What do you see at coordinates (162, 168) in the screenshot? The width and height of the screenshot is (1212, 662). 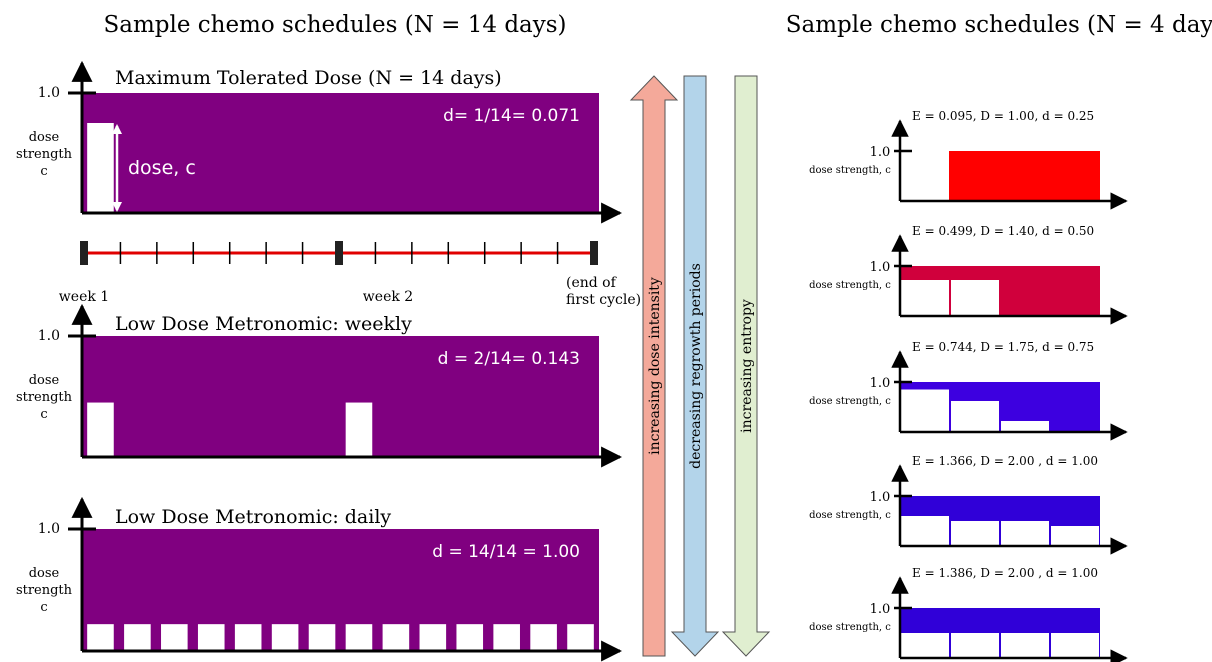 I see `dose-annotation: dose, c` at bounding box center [162, 168].